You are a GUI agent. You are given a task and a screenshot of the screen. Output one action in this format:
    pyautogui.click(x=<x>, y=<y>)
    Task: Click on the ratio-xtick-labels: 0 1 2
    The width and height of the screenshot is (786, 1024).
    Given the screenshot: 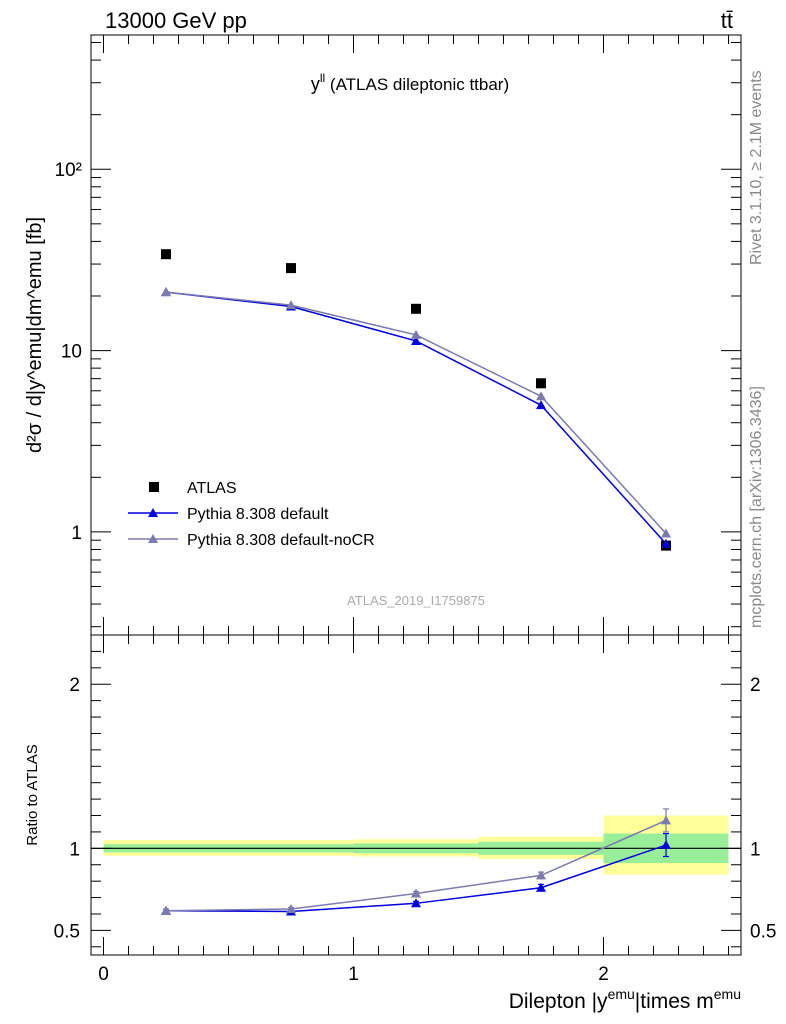 What is the action you would take?
    pyautogui.click(x=353, y=974)
    